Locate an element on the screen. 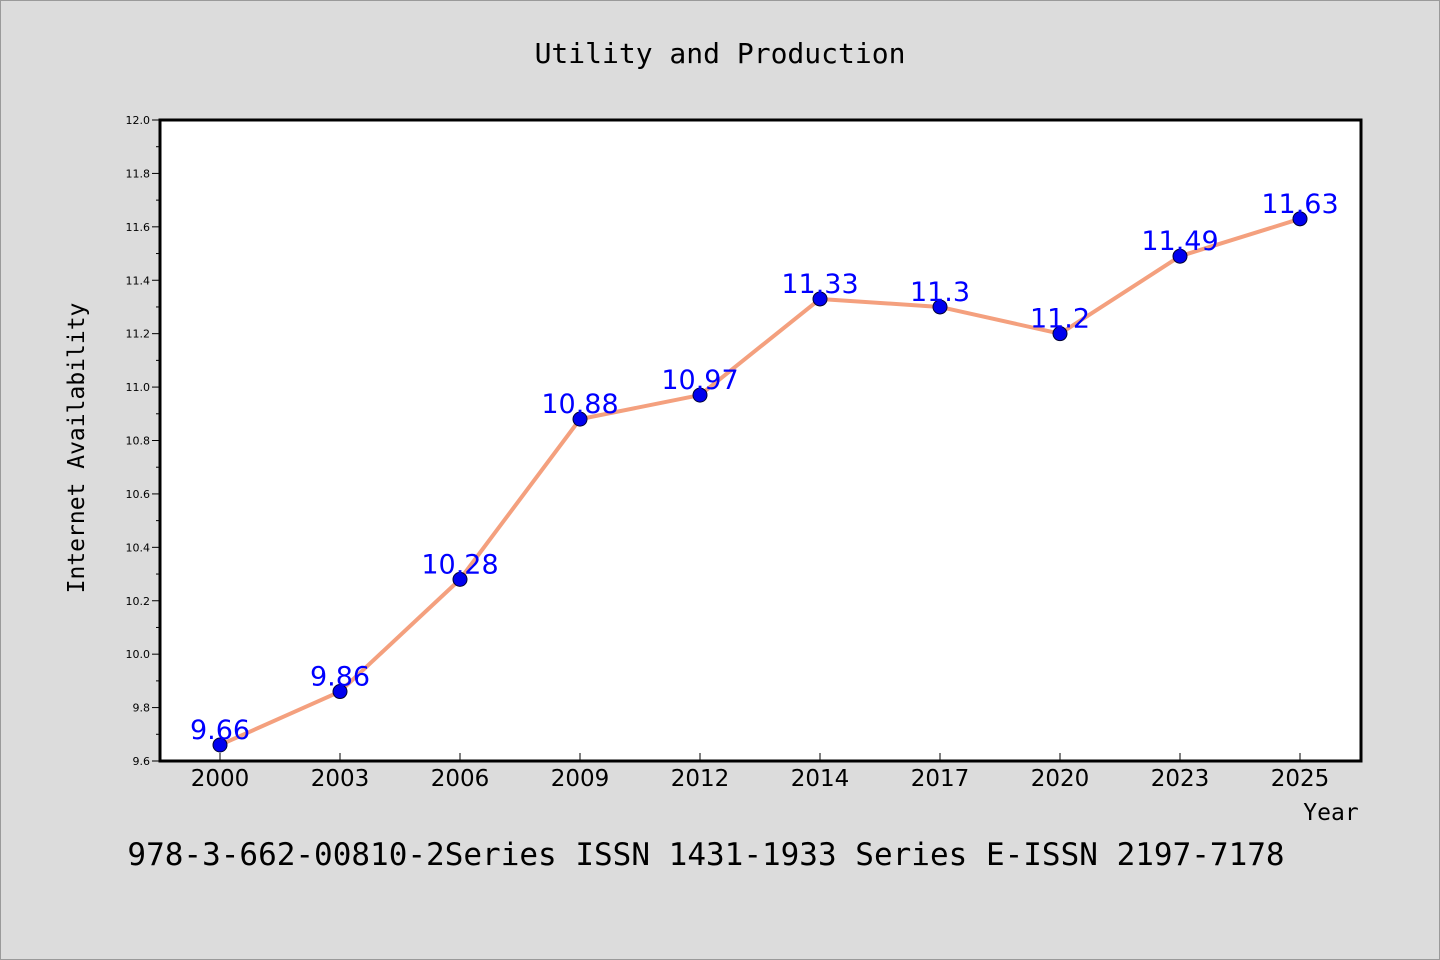 The image size is (1440, 960). x-tick-label: 2000 is located at coordinates (220, 779).